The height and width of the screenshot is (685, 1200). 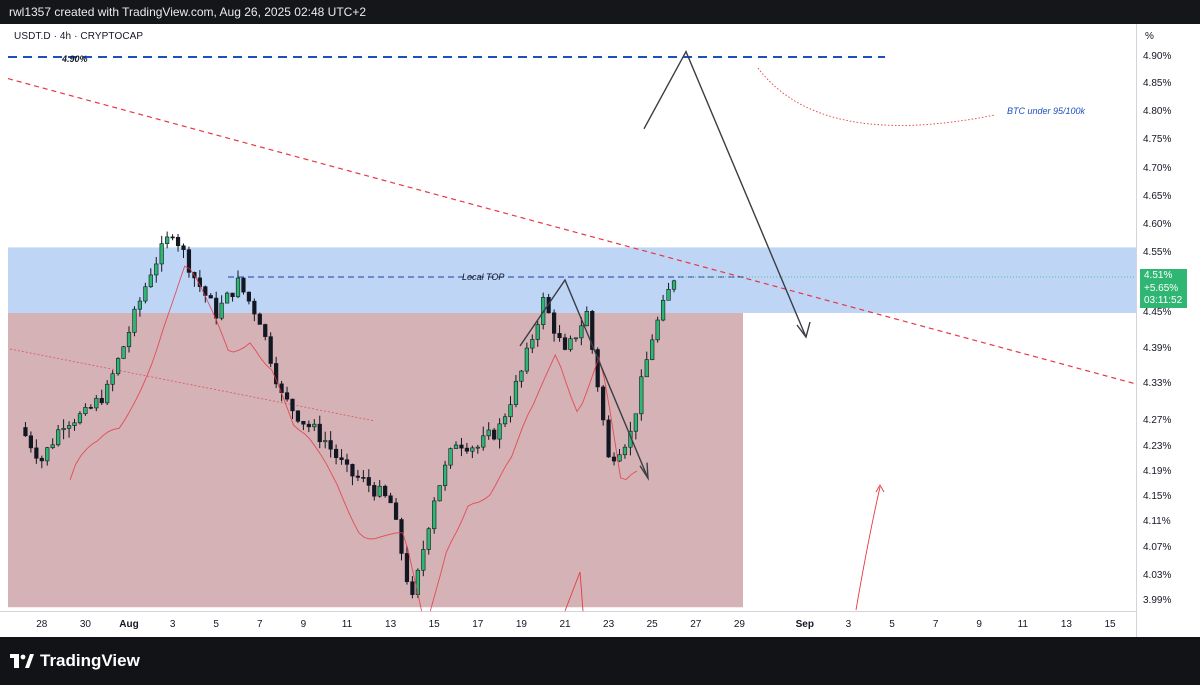 I want to click on brand-text: TradingView, so click(x=90, y=660).